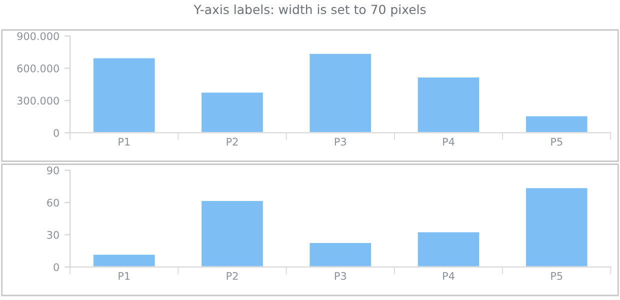 The image size is (620, 300). I want to click on y-tick-label: 300.000, so click(38, 100).